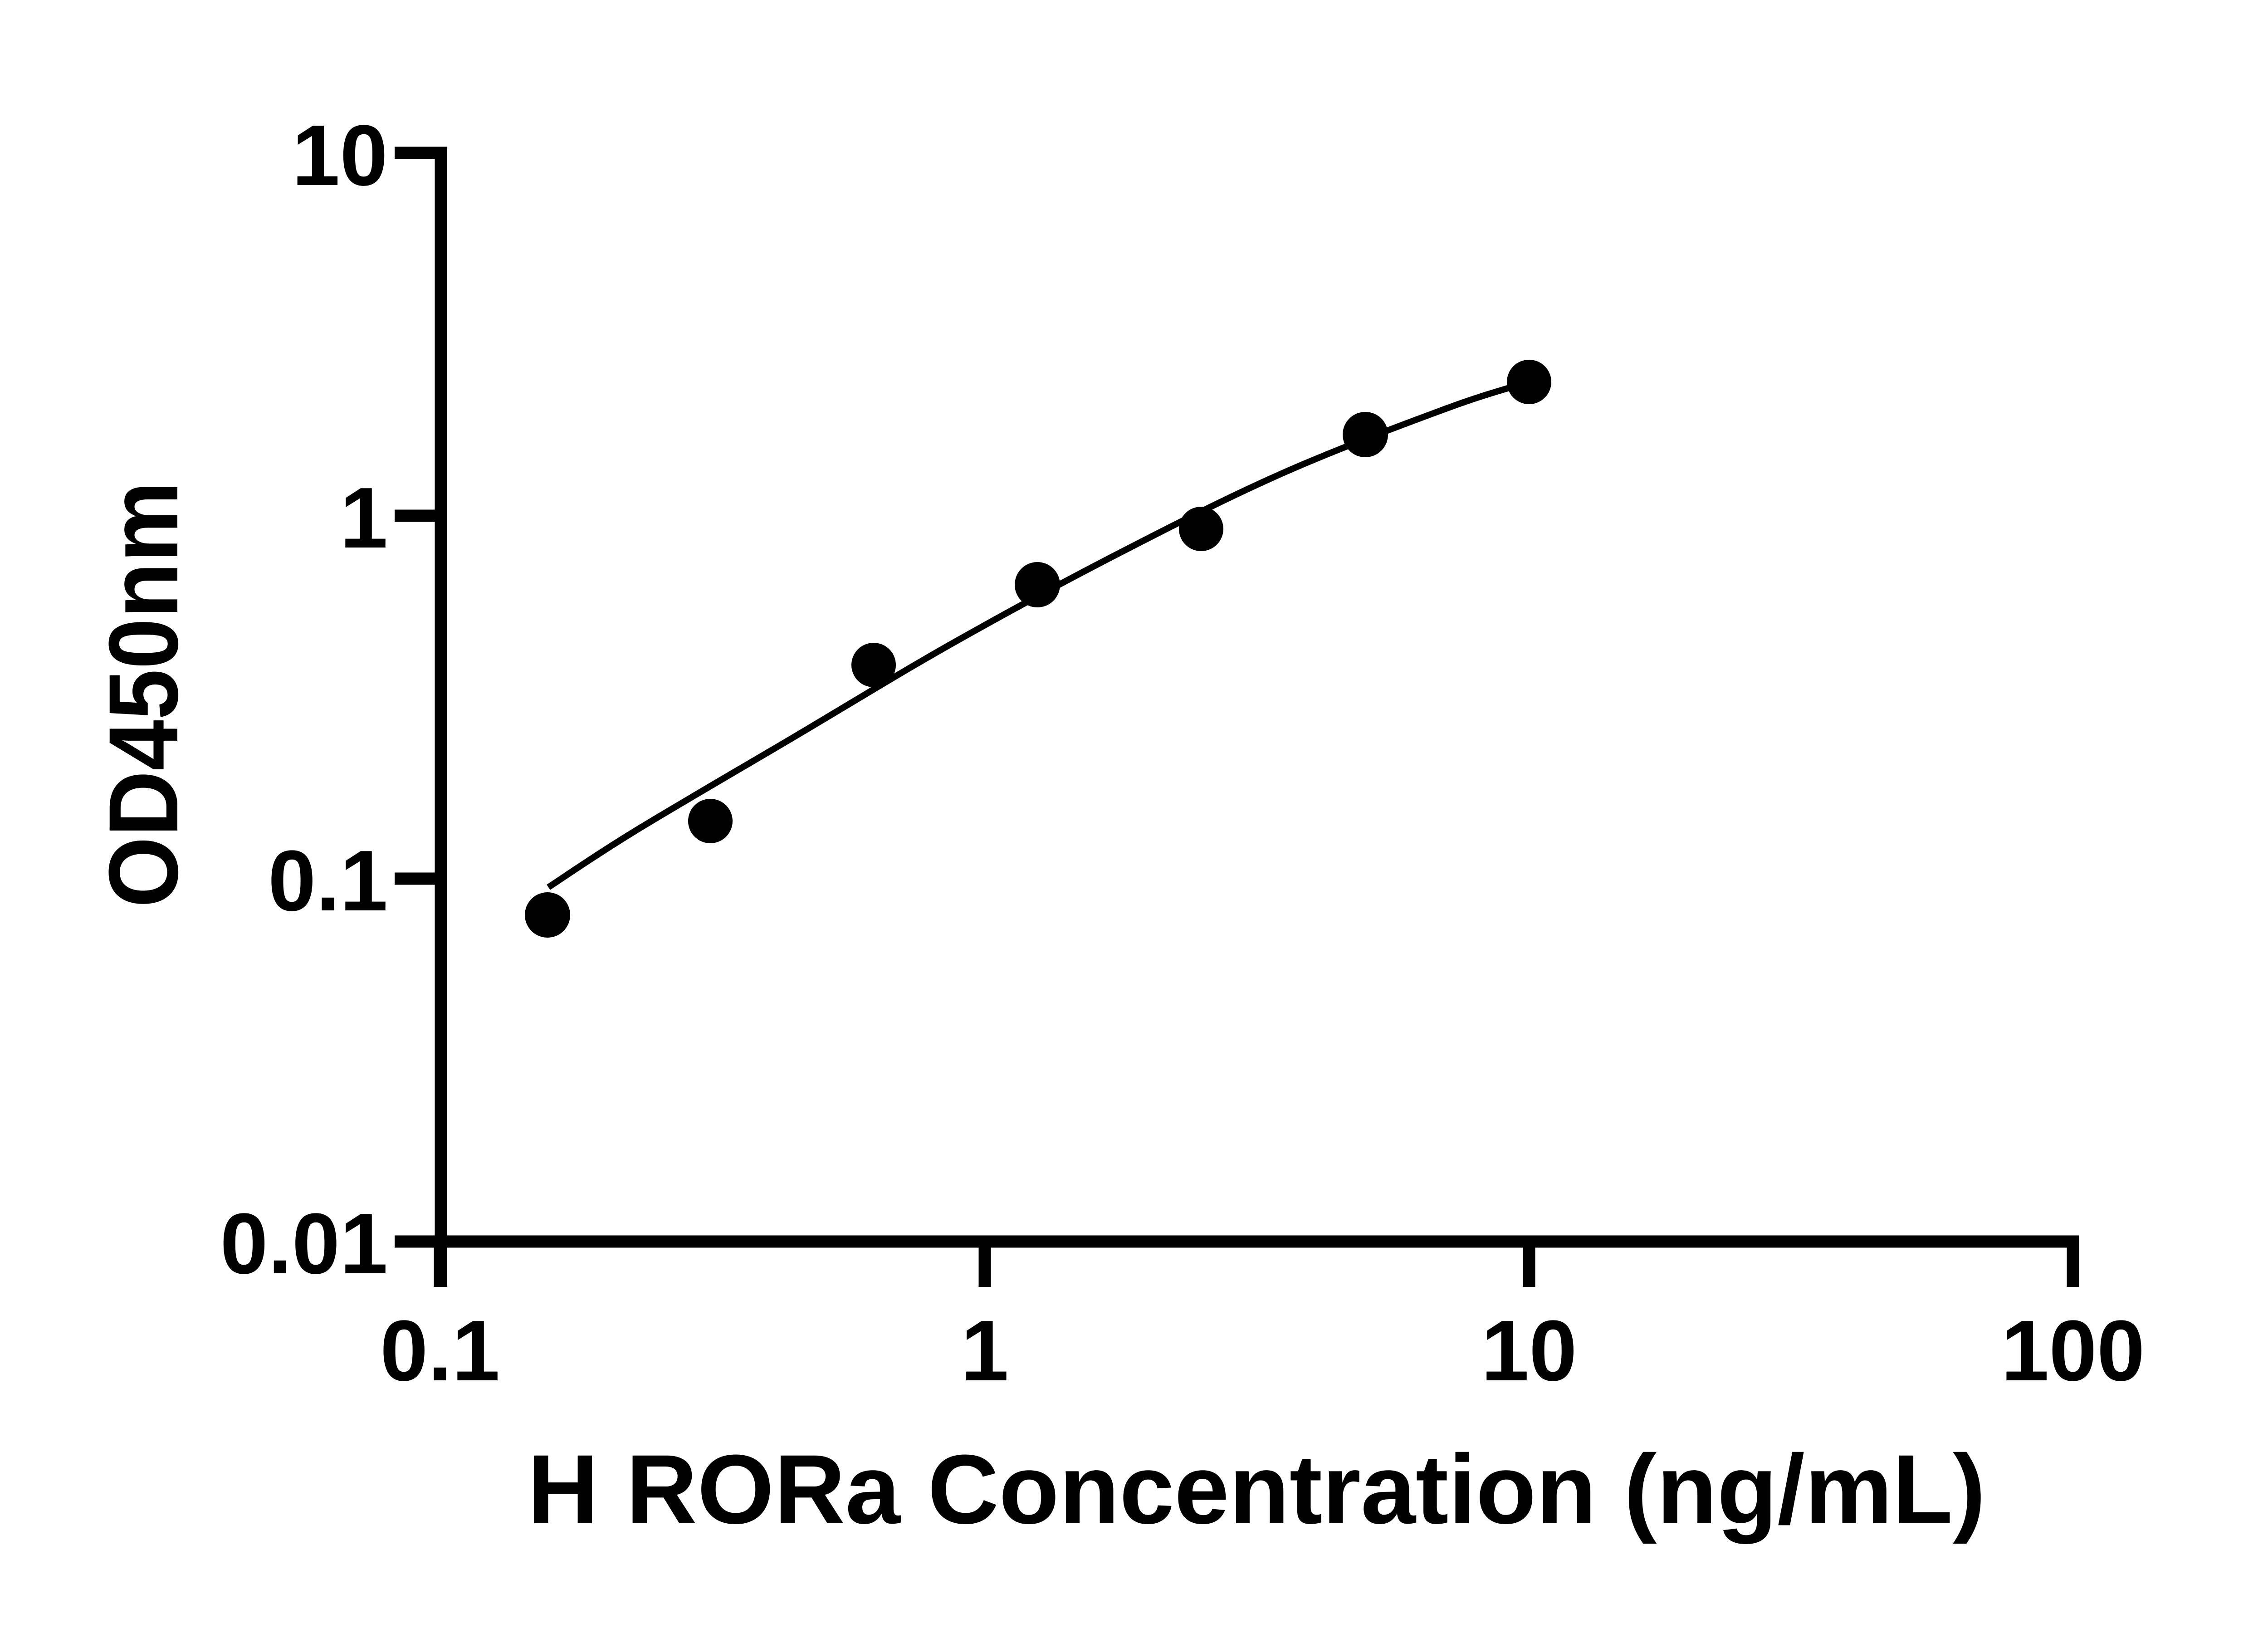 Image resolution: width=2268 pixels, height=1633 pixels. Describe the element at coordinates (2073, 1351) in the screenshot. I see `svg-text: 100` at that location.